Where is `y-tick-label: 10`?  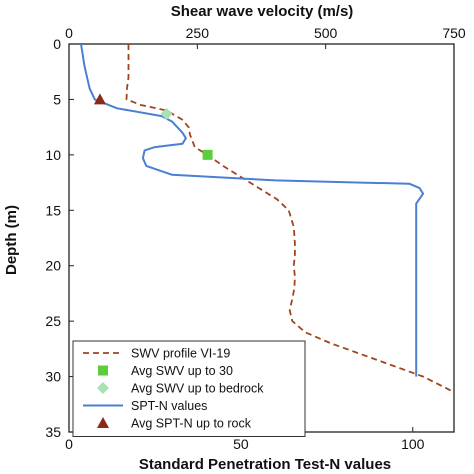
y-tick-label: 10 is located at coordinates (53, 155).